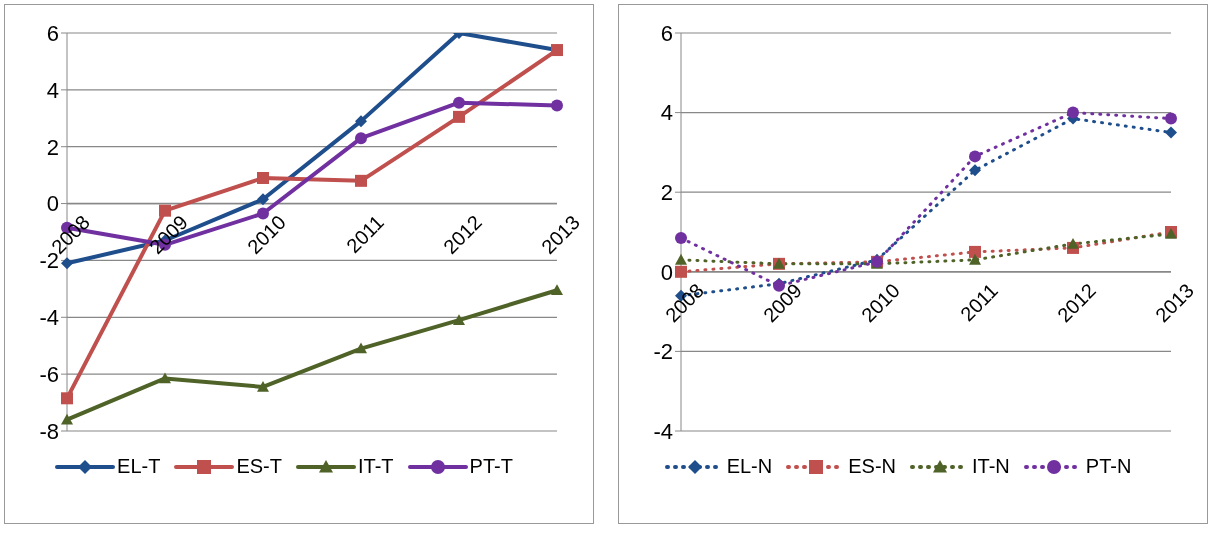 The width and height of the screenshot is (1212, 533). What do you see at coordinates (872, 466) in the screenshot?
I see `legend-label: ES-N` at bounding box center [872, 466].